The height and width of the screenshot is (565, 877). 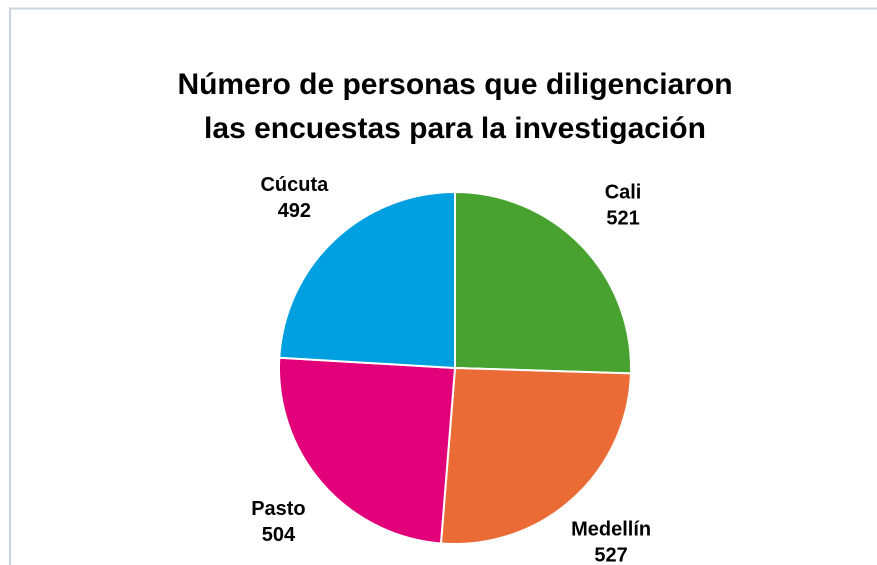 I want to click on slice-value: 492, so click(x=294, y=211).